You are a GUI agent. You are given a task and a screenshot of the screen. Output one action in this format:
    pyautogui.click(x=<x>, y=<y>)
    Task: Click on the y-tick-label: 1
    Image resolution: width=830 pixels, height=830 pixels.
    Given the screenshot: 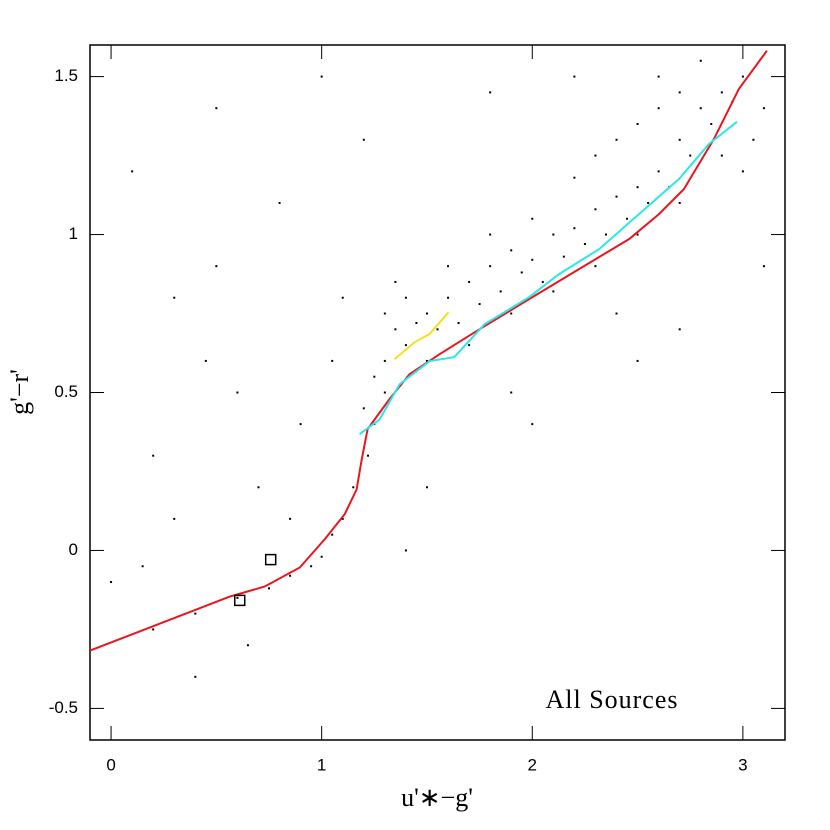 What is the action you would take?
    pyautogui.click(x=73, y=233)
    